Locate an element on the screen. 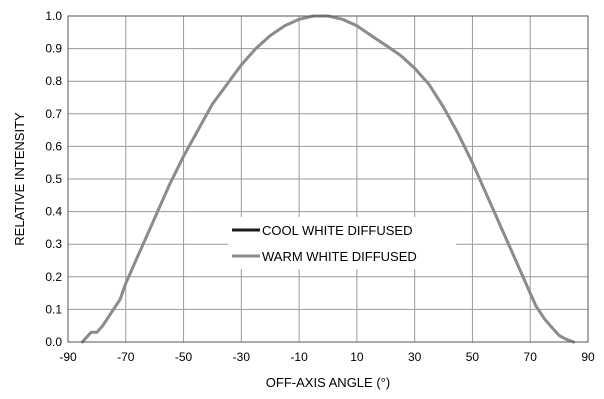 The height and width of the screenshot is (399, 604). legend-background is located at coordinates (342, 243).